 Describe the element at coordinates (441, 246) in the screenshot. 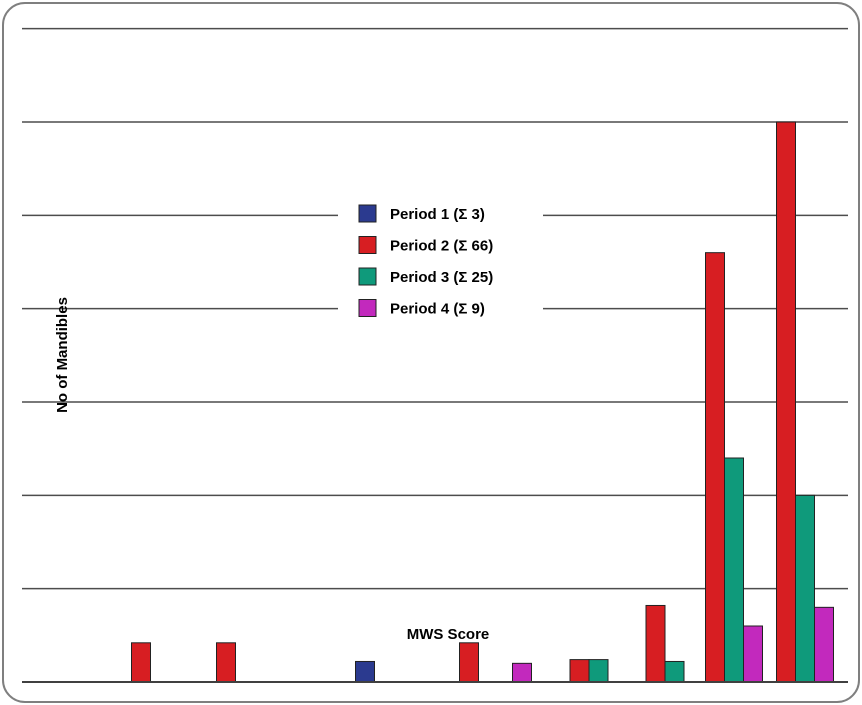

I see `legend-label: Period 2 (Σ 66)` at that location.